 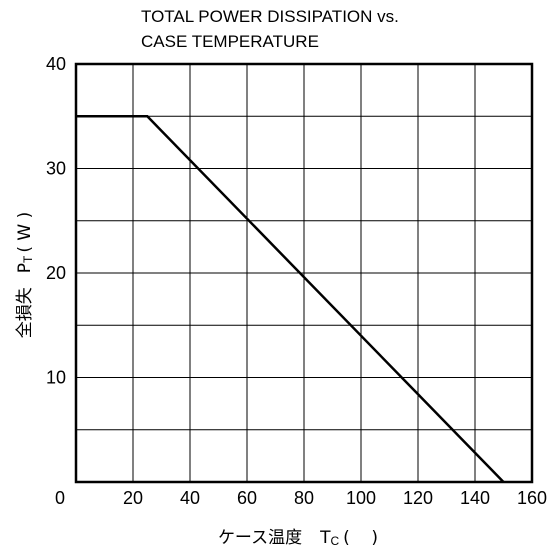 I want to click on x-tick-label: 0, so click(x=60, y=498).